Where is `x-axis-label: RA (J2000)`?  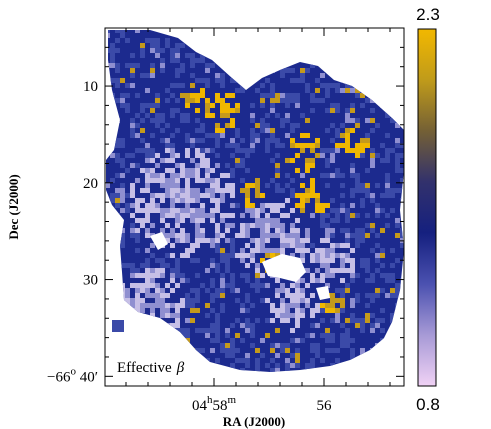 x-axis-label: RA (J2000) is located at coordinates (254, 421).